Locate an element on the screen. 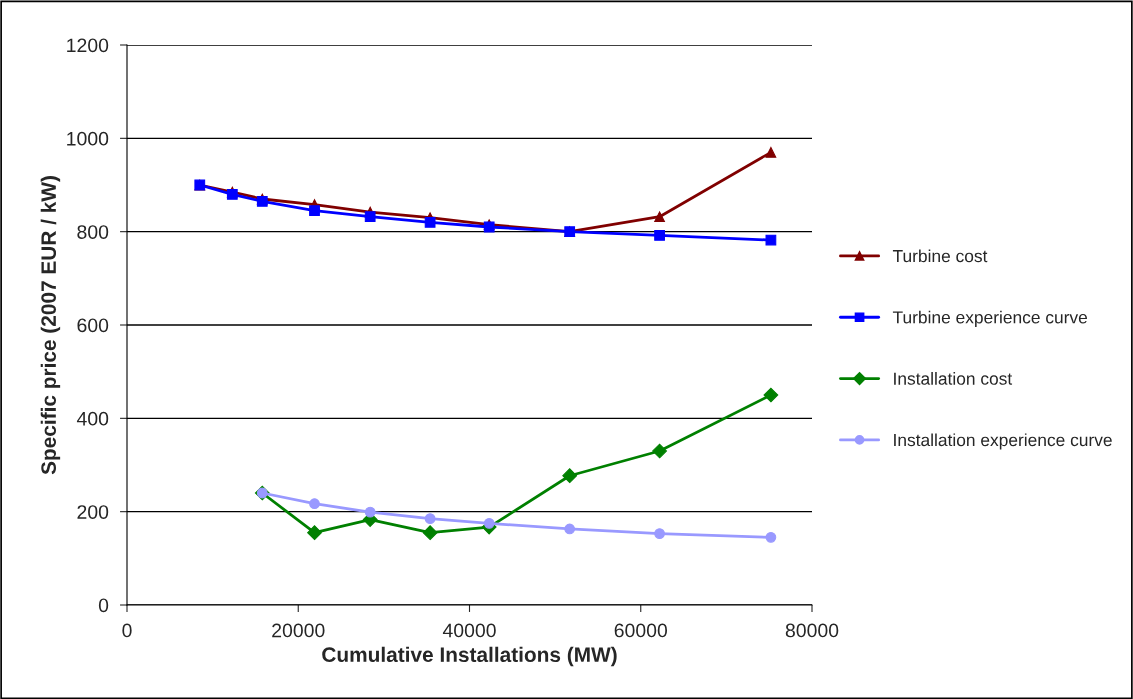  x-tick-label: 80000 is located at coordinates (812, 630).